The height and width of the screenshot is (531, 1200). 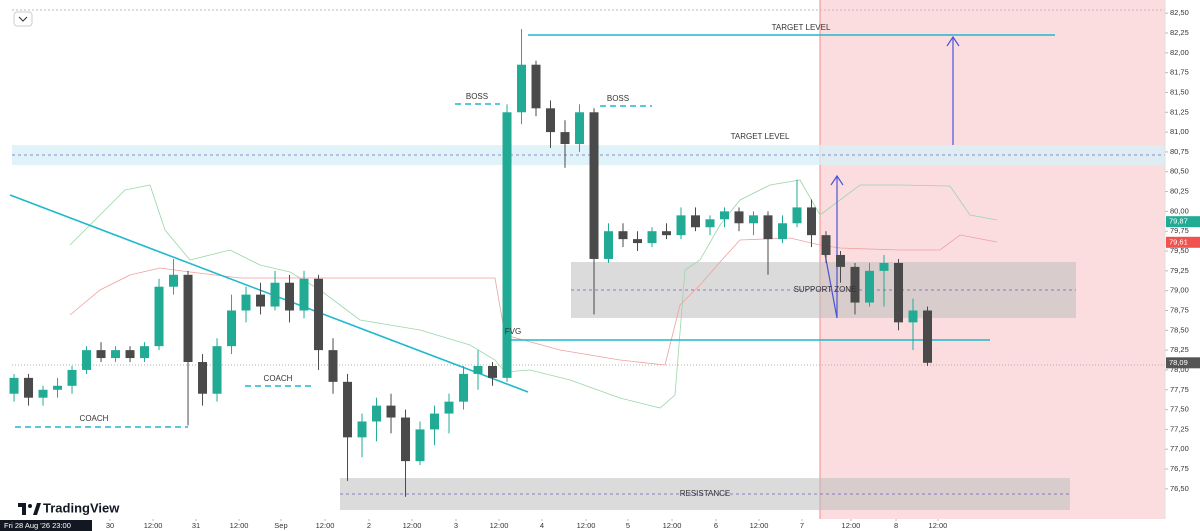 What do you see at coordinates (1178, 241) in the screenshot?
I see `price-tag-label: 79,61` at bounding box center [1178, 241].